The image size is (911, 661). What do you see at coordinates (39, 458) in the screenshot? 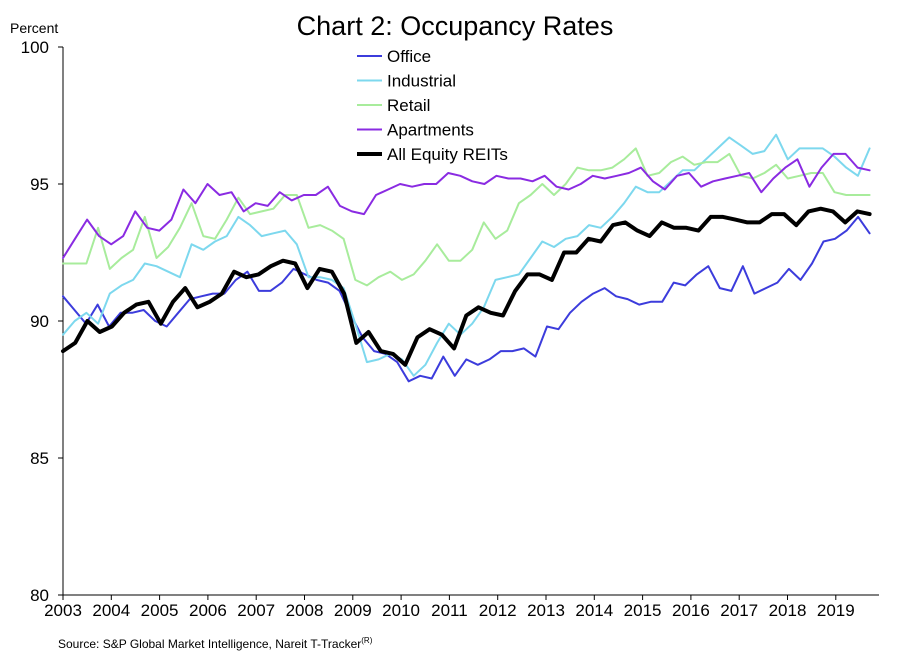
I see `y-tick-label: 85` at bounding box center [39, 458].